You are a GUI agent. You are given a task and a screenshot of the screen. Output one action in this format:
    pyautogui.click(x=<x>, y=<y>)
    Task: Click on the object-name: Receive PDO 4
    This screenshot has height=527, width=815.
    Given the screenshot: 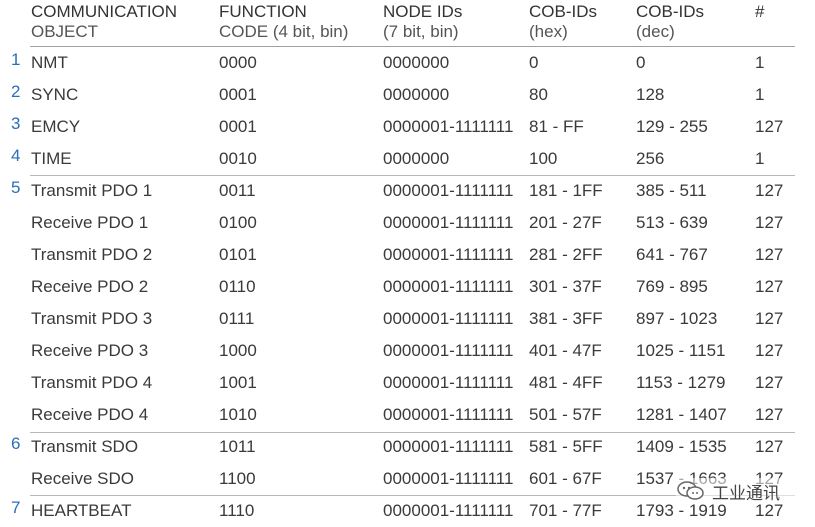 What is the action you would take?
    pyautogui.click(x=90, y=414)
    